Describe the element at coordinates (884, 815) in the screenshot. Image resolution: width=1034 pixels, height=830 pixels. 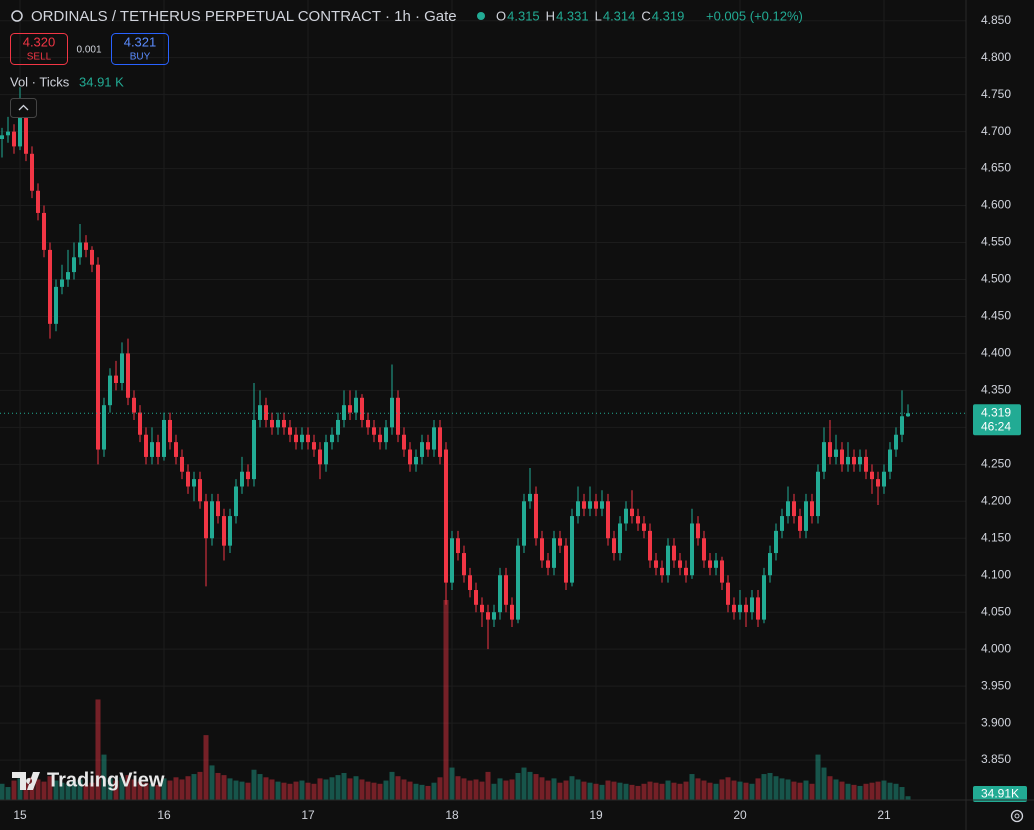
I see `x-tick-label: 21` at that location.